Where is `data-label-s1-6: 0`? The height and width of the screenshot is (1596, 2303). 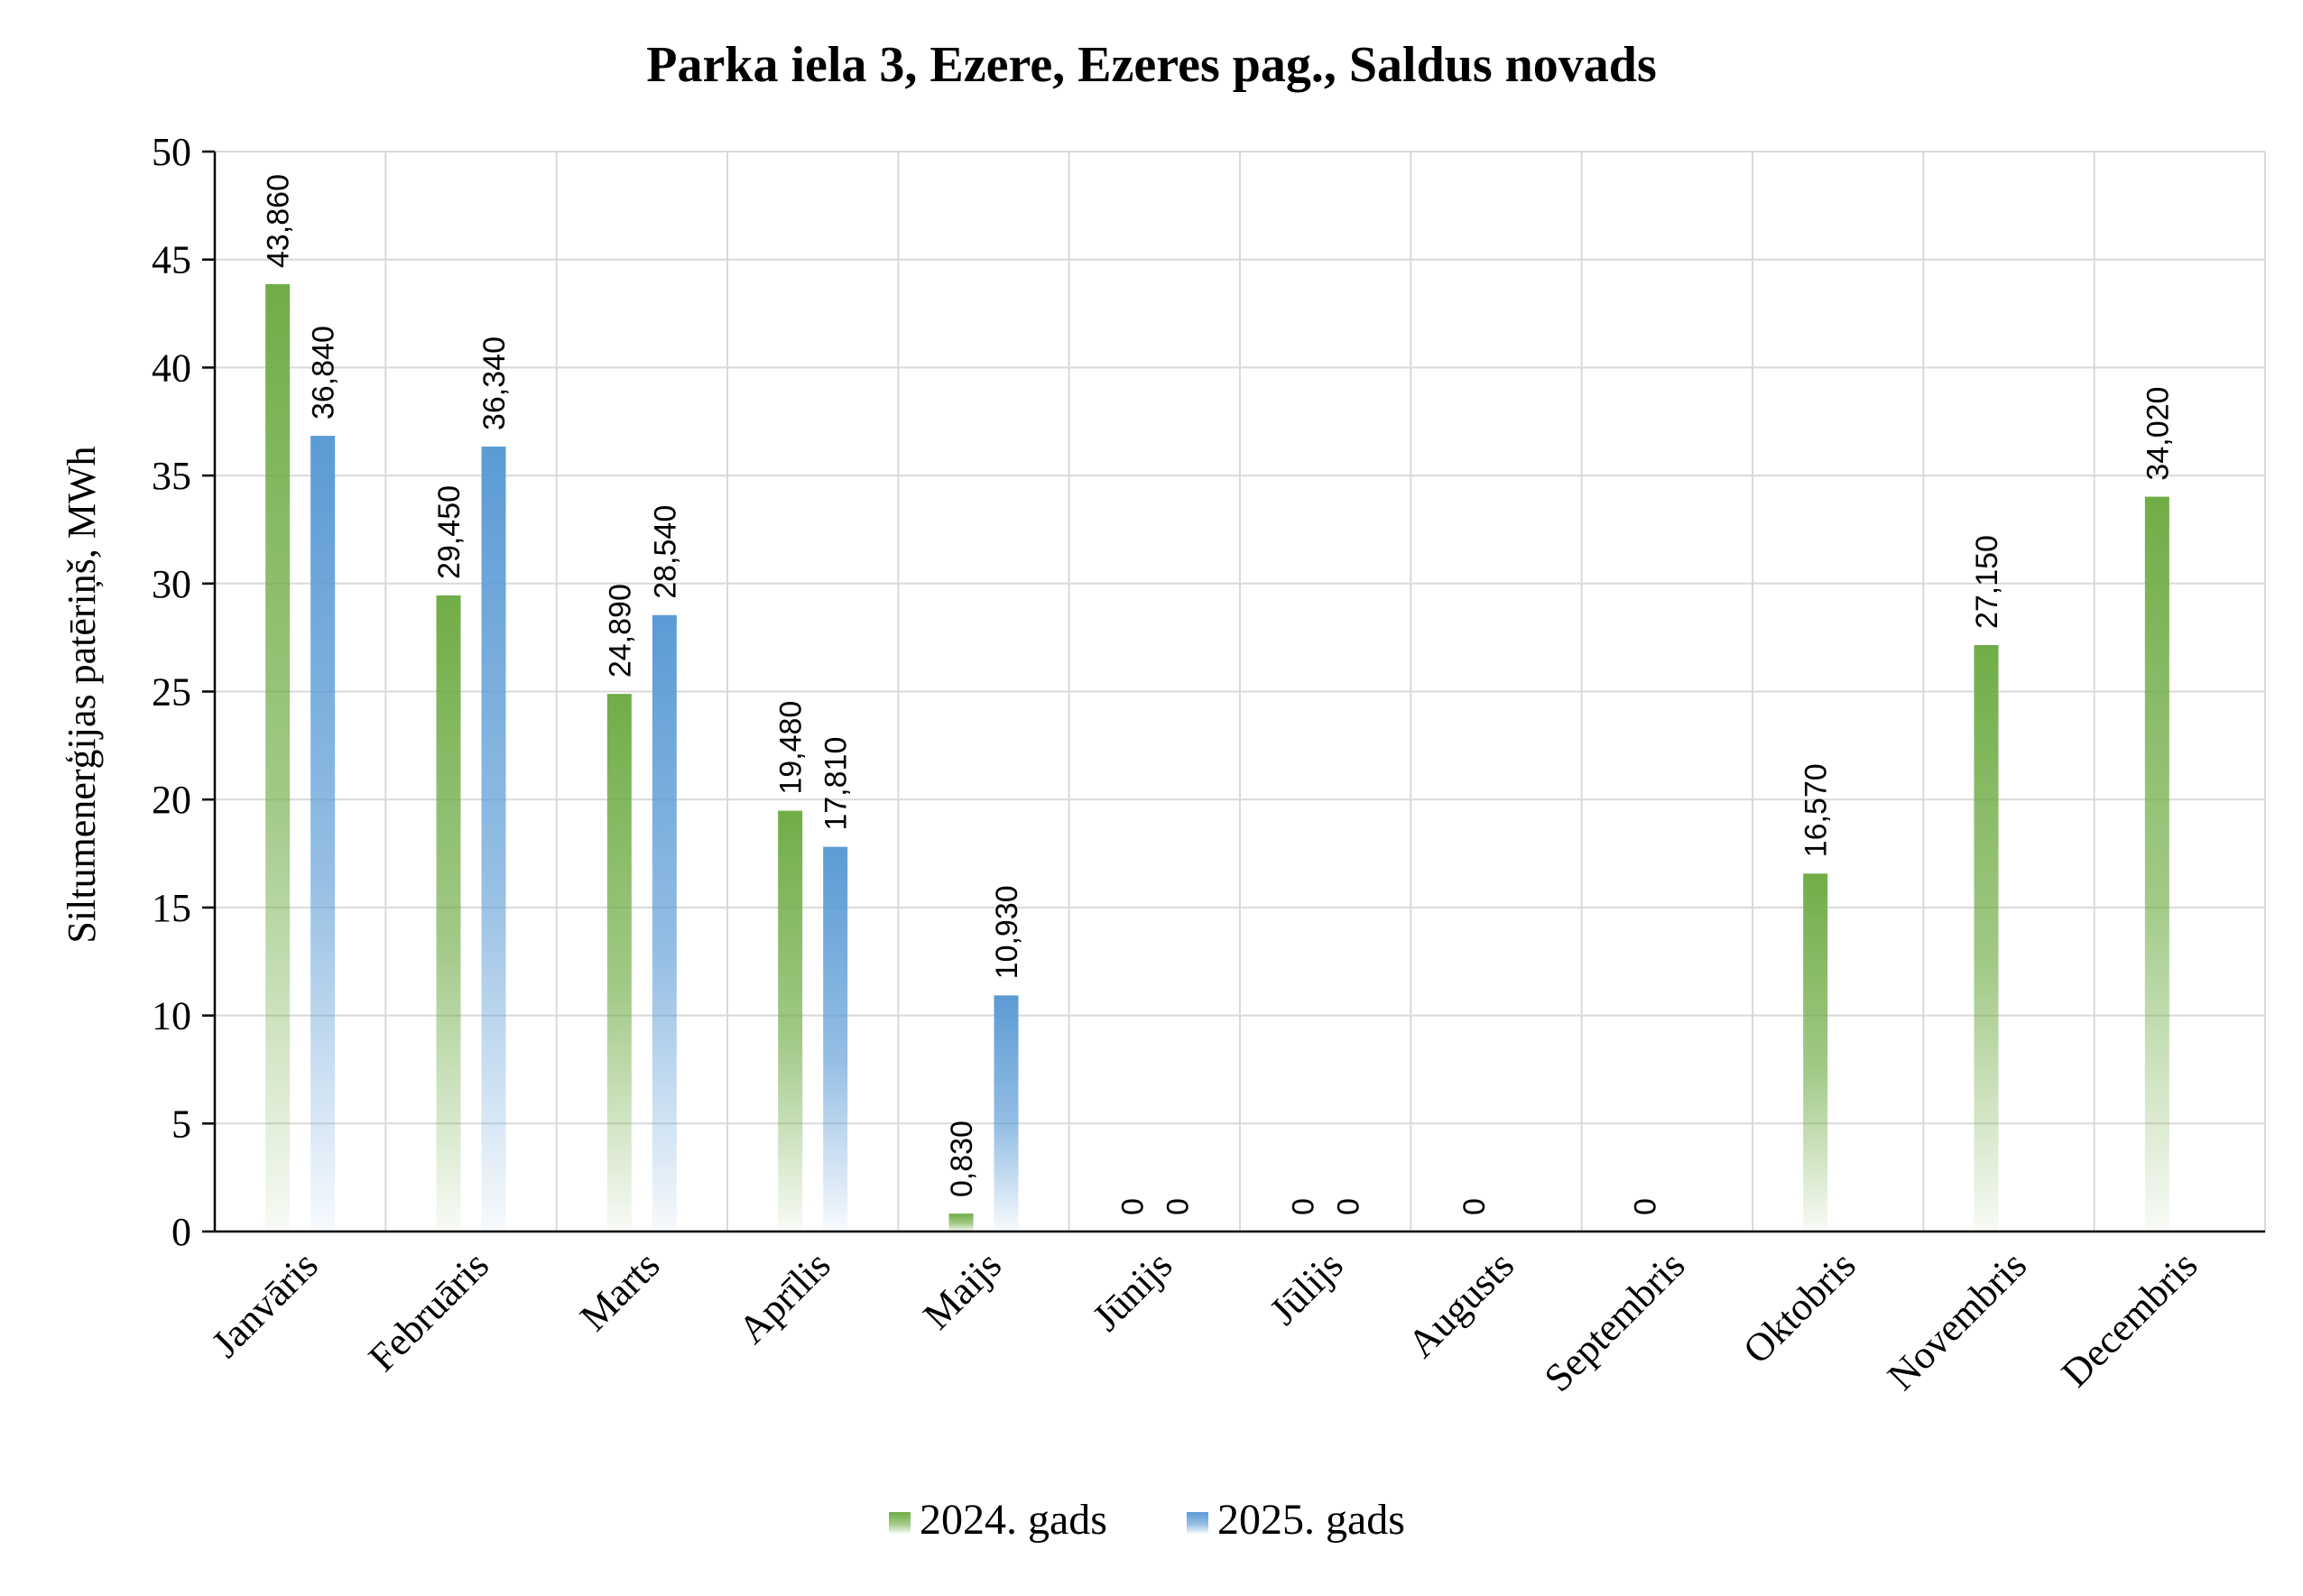 data-label-s1-6: 0 is located at coordinates (1349, 1206).